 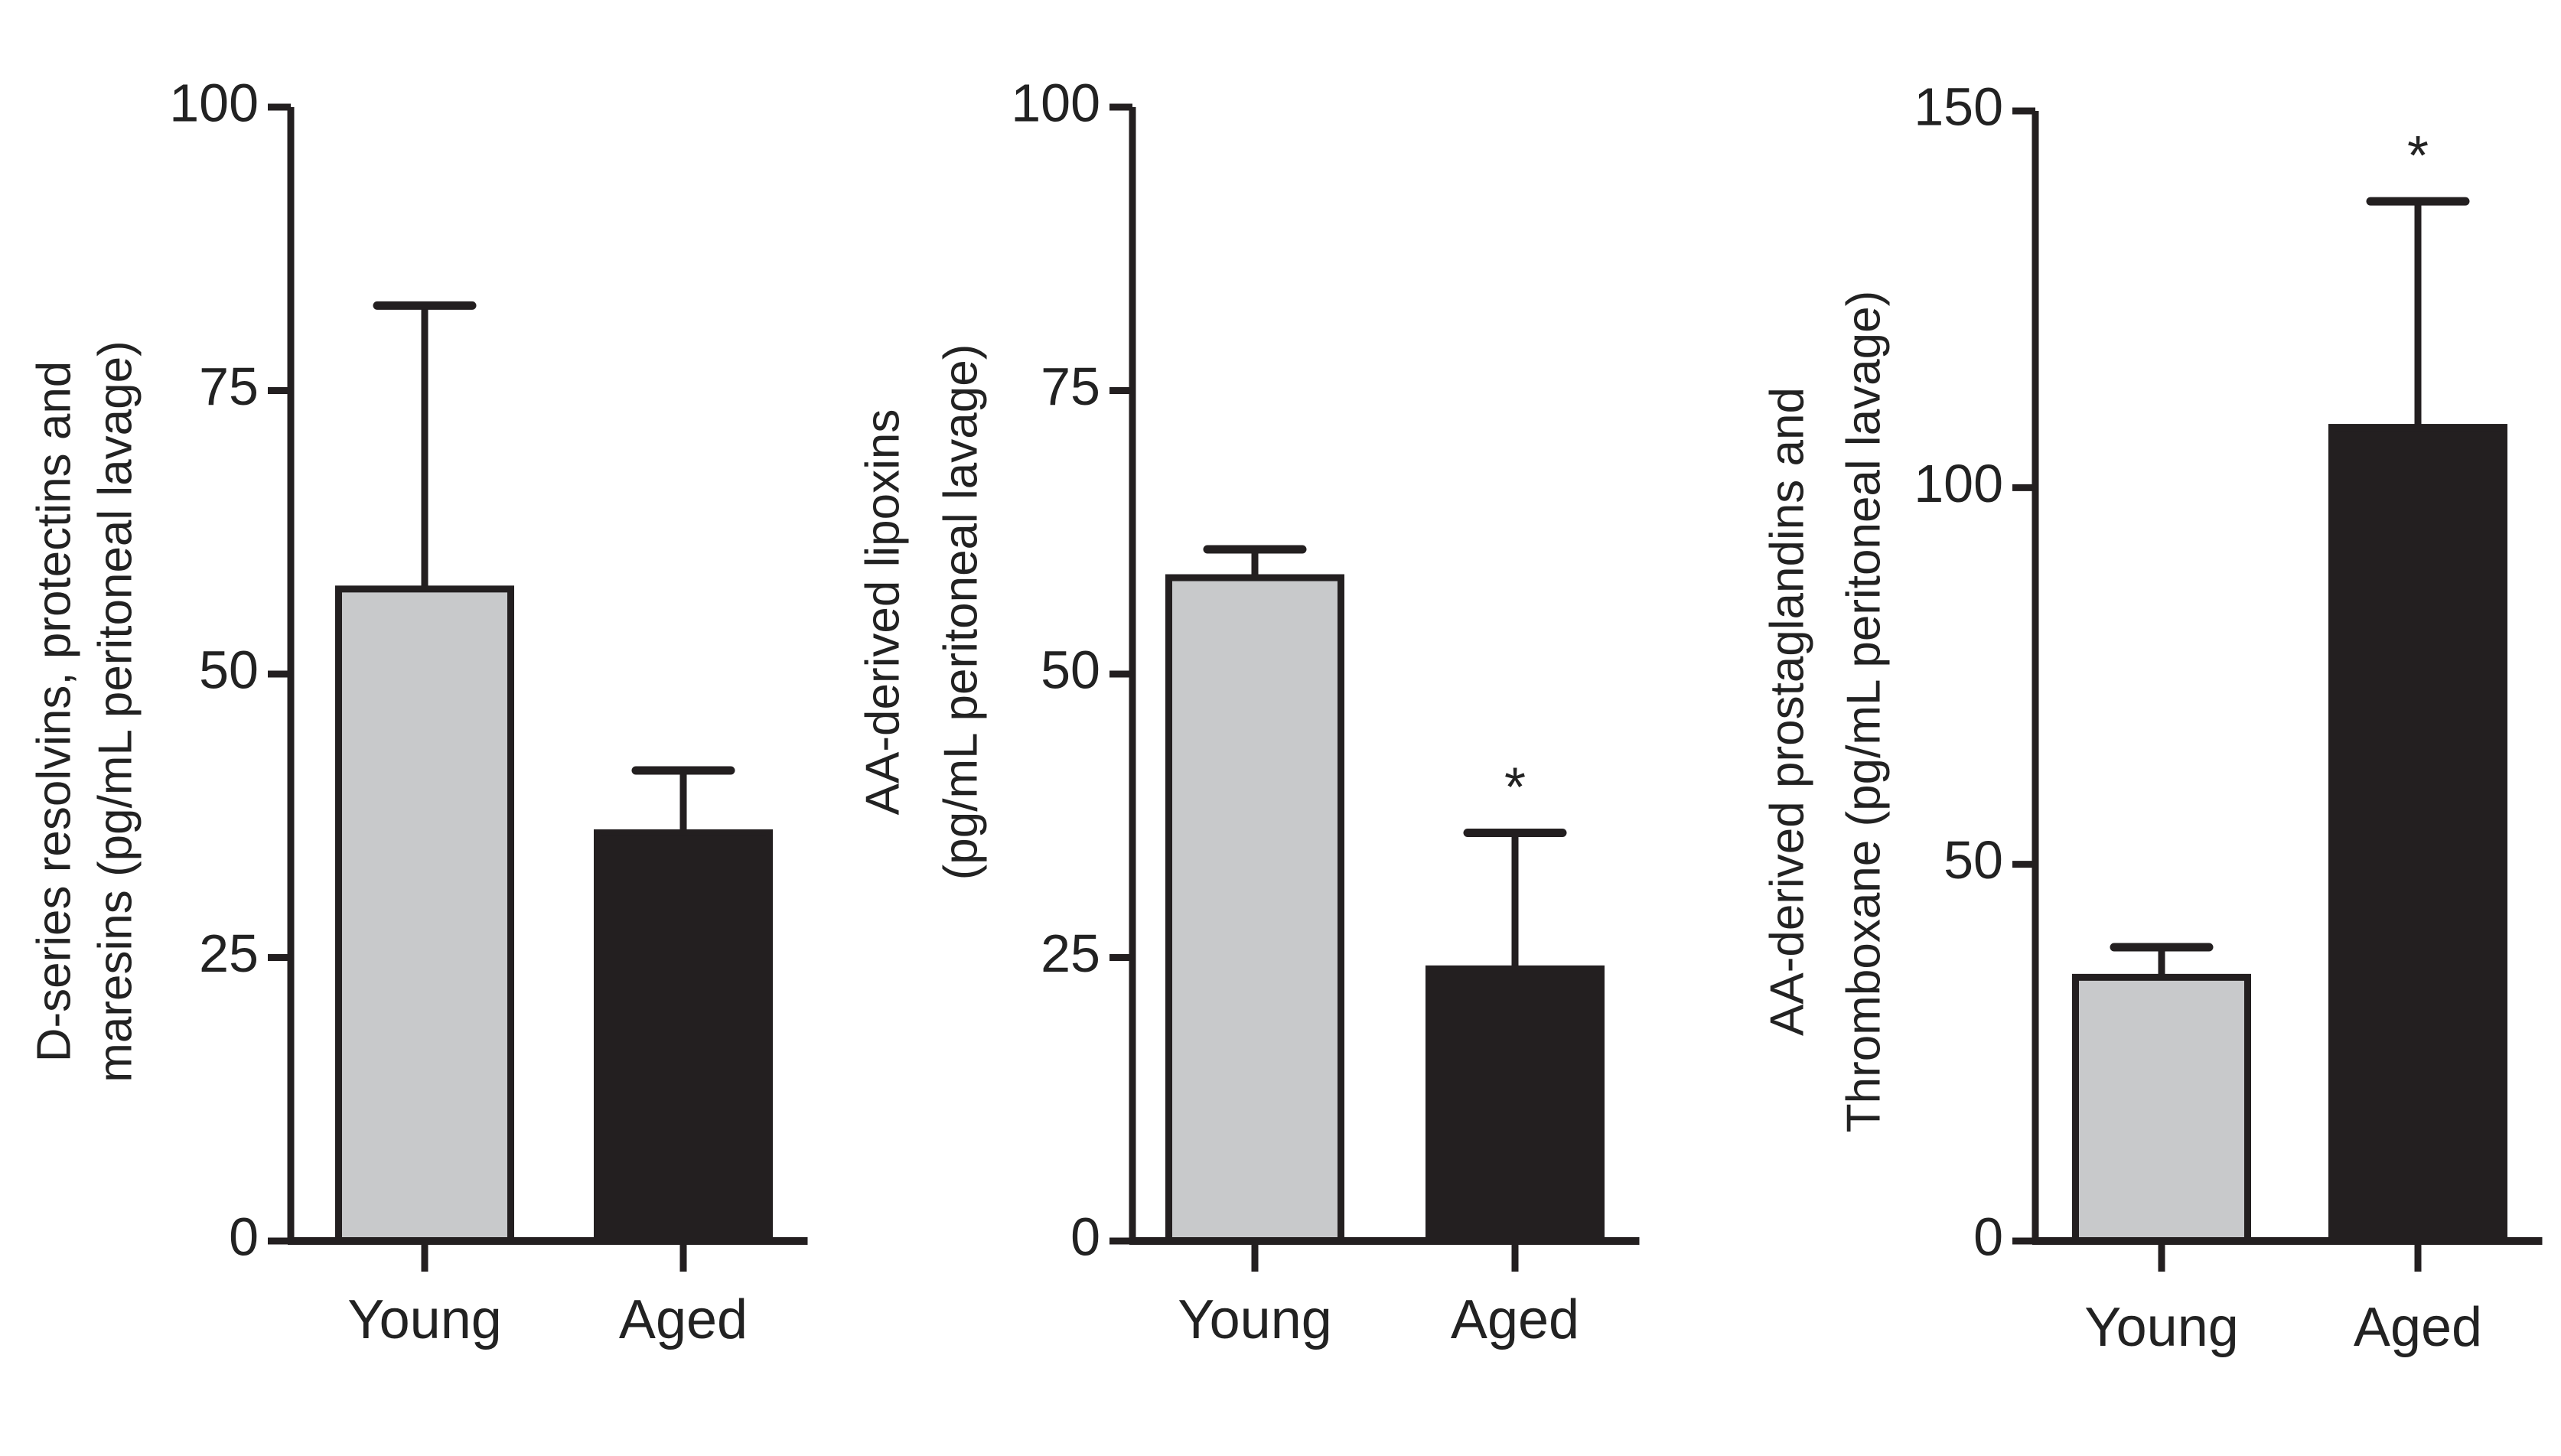 What do you see at coordinates (1787, 711) in the screenshot?
I see `y-axis-label-line: AA-derived prostaglandins and` at bounding box center [1787, 711].